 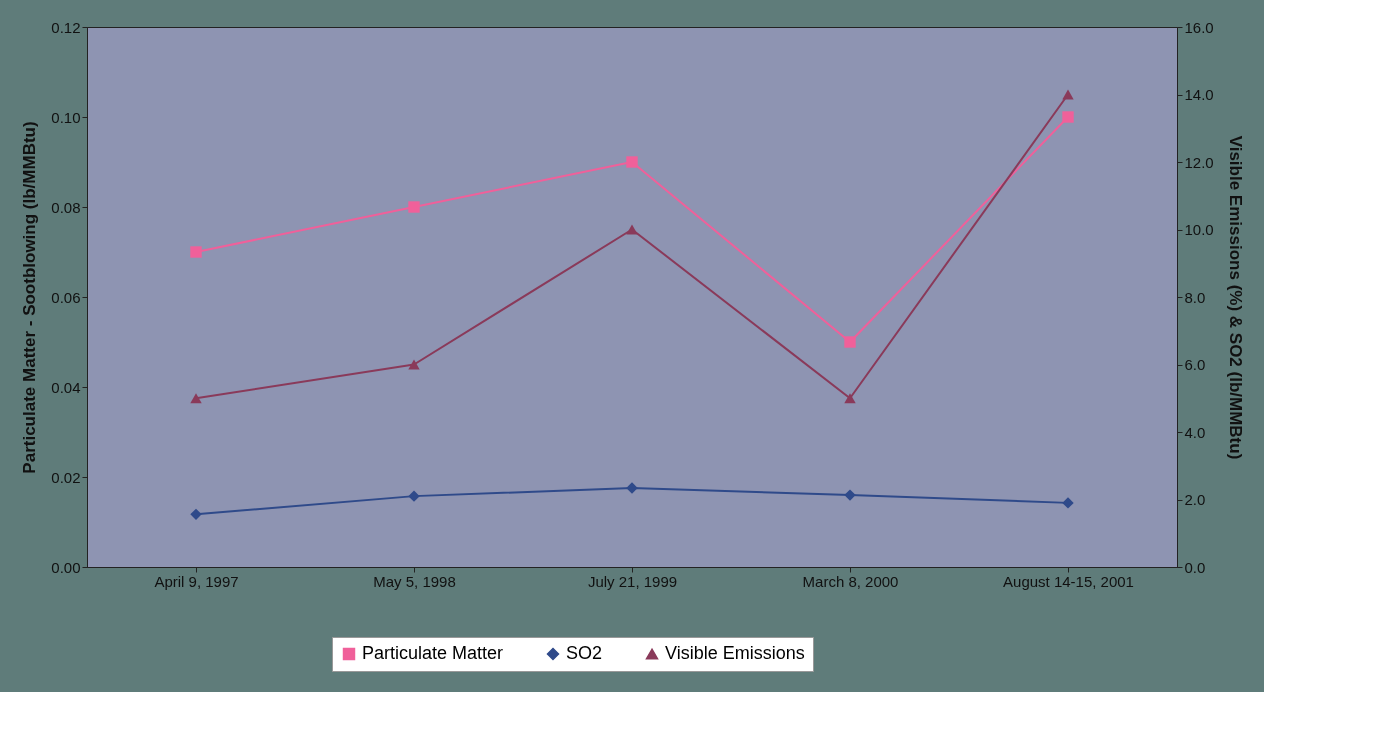 I want to click on legend-label: SO2, so click(x=584, y=653).